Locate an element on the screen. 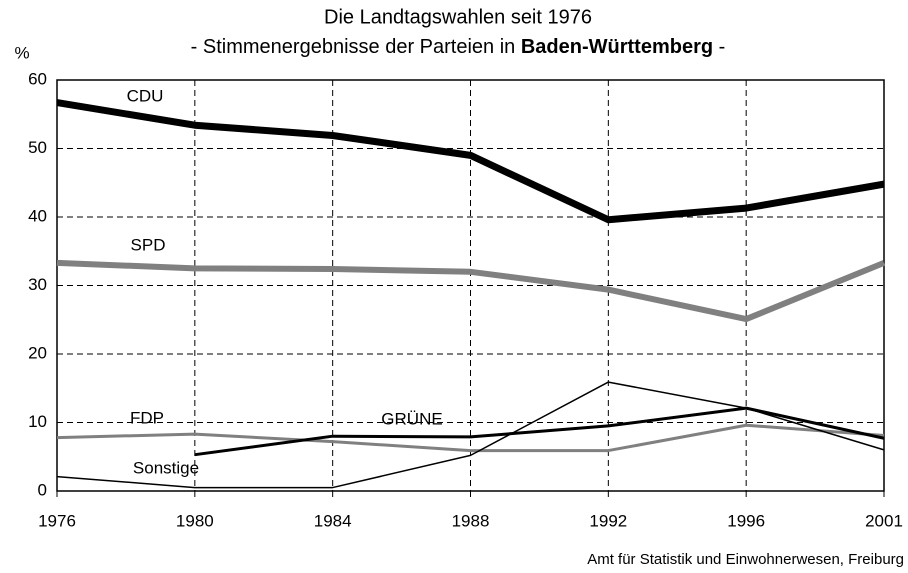  y-tick-label: 0 is located at coordinates (42, 489).